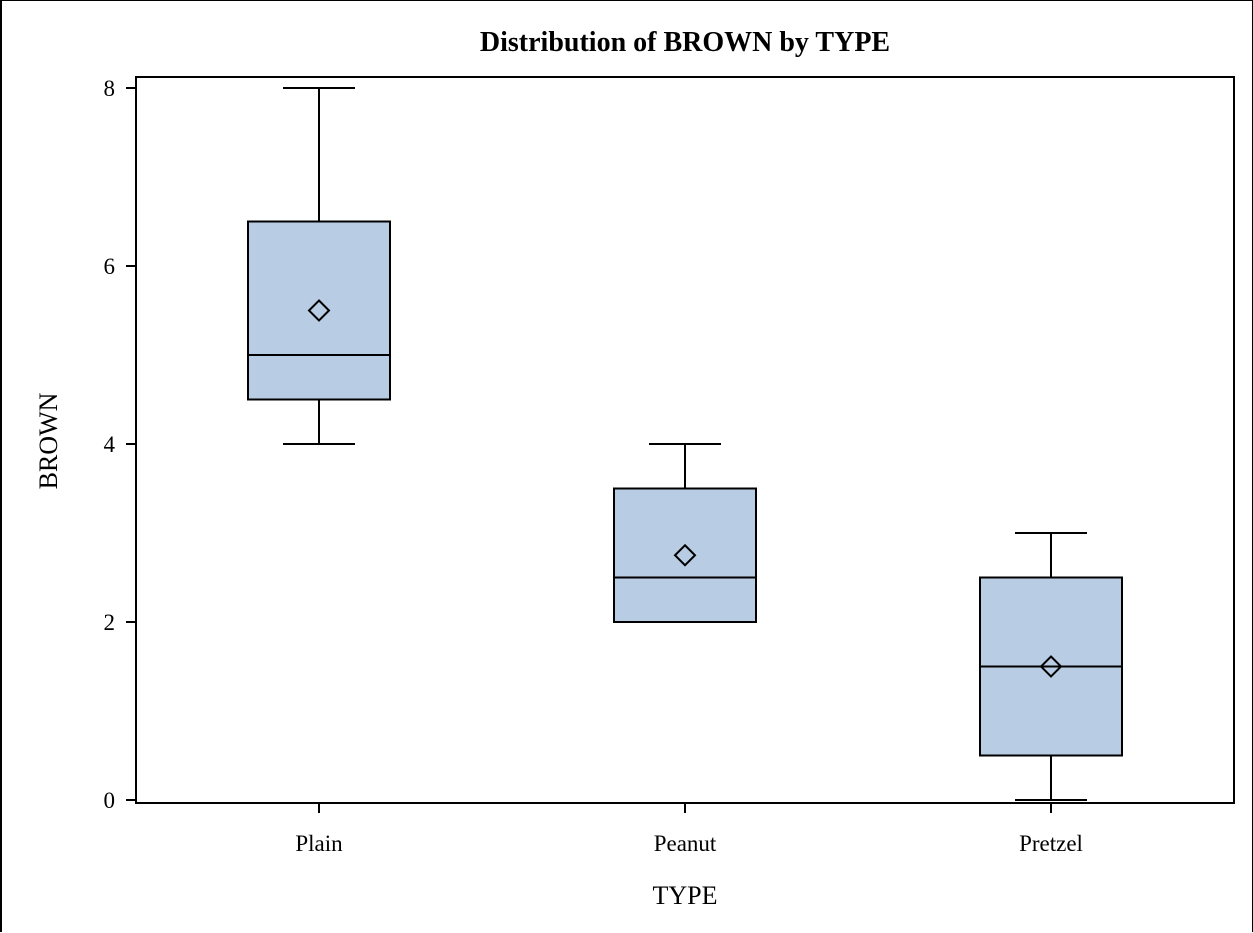 Image resolution: width=1253 pixels, height=933 pixels. Describe the element at coordinates (685, 895) in the screenshot. I see `x-axis-title: TYPE` at that location.